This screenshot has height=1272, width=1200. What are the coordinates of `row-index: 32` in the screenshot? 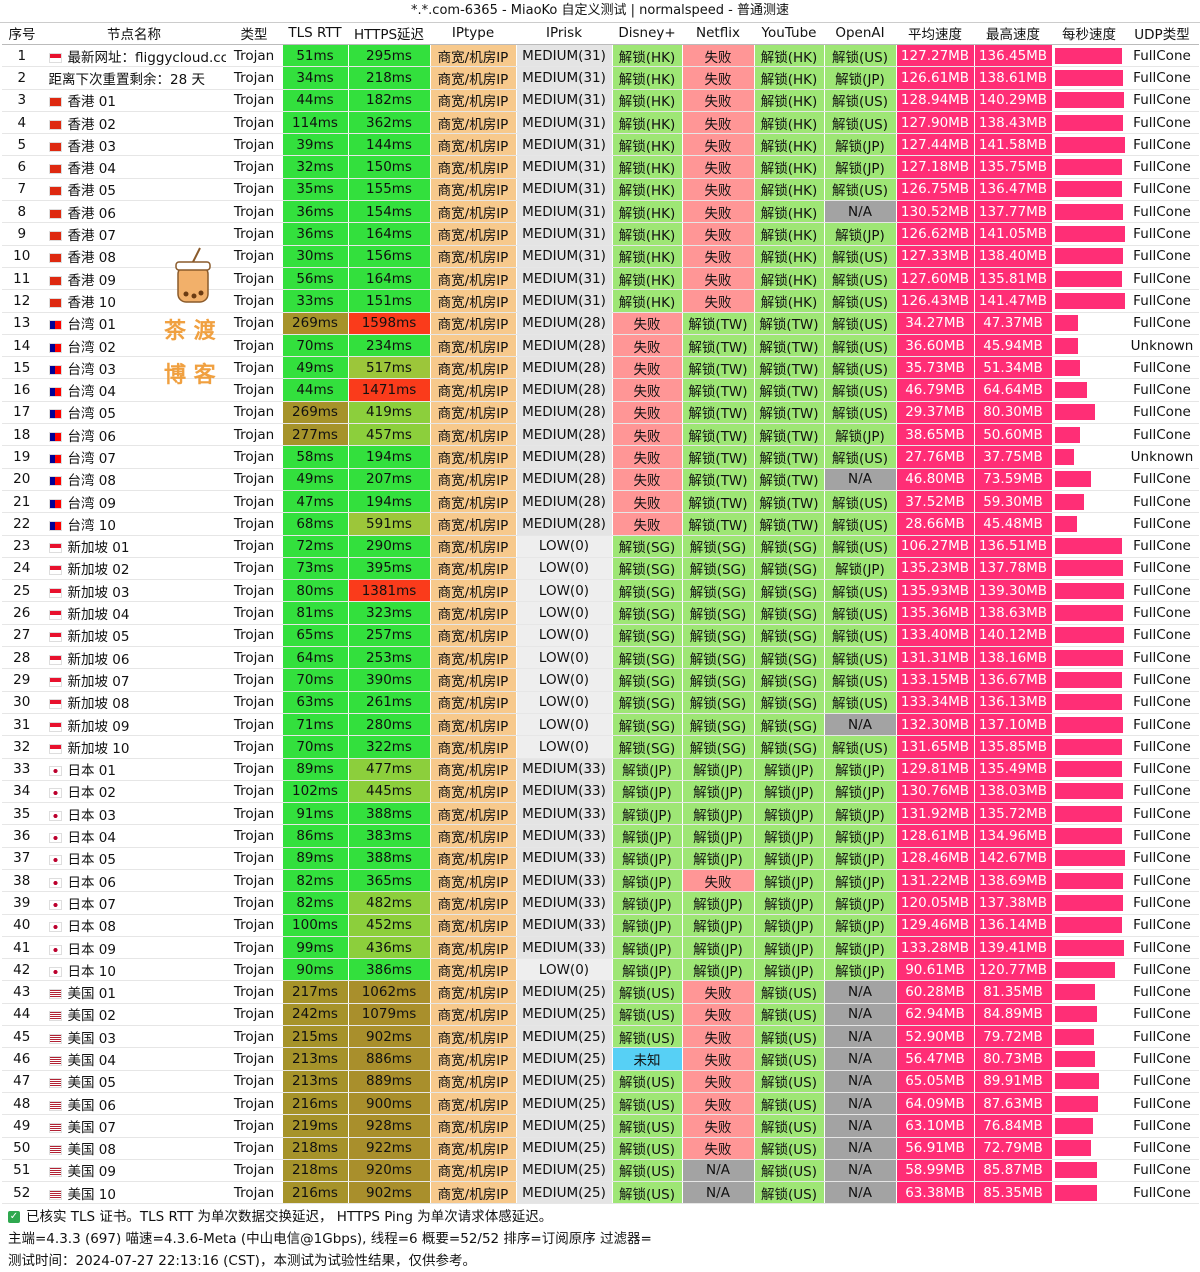 It's located at (22, 747).